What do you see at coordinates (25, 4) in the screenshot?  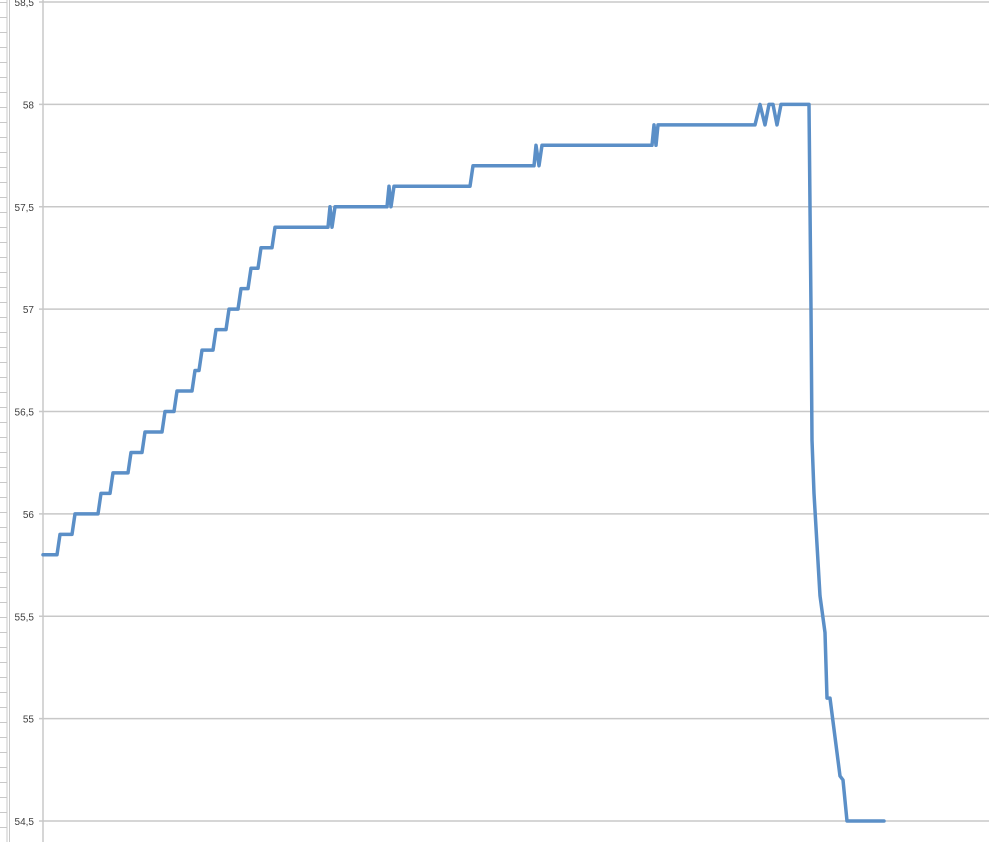 I see `y-tick-label: 58,5` at bounding box center [25, 4].